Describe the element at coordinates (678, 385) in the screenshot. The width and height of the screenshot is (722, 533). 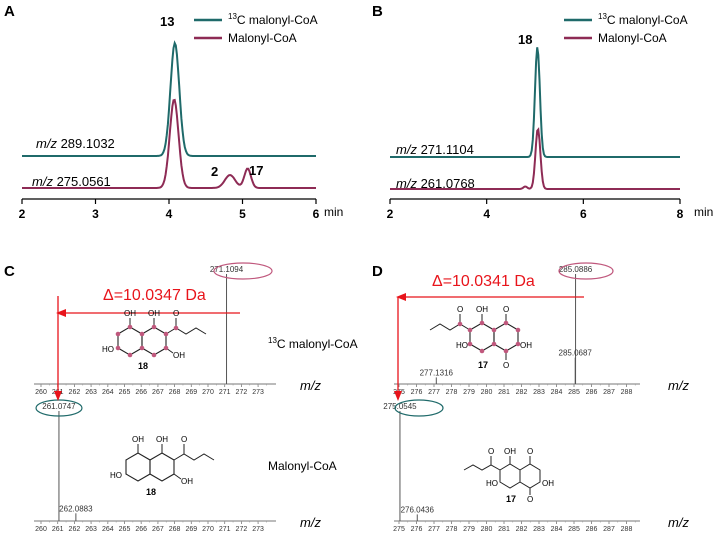
I see `mz-label-d-top: m/z` at that location.